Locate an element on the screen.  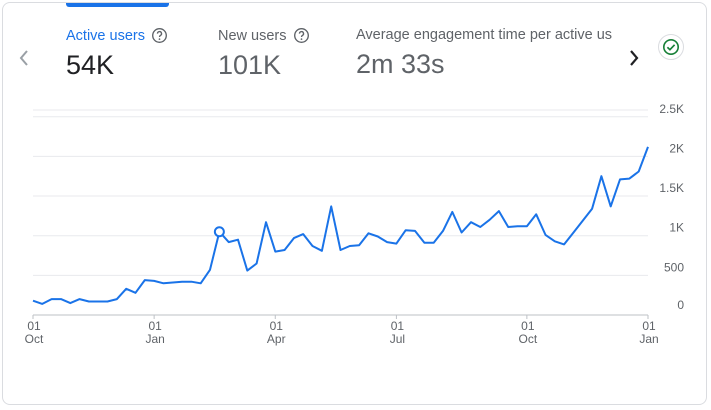
metric-value: 54K is located at coordinates (90, 65).